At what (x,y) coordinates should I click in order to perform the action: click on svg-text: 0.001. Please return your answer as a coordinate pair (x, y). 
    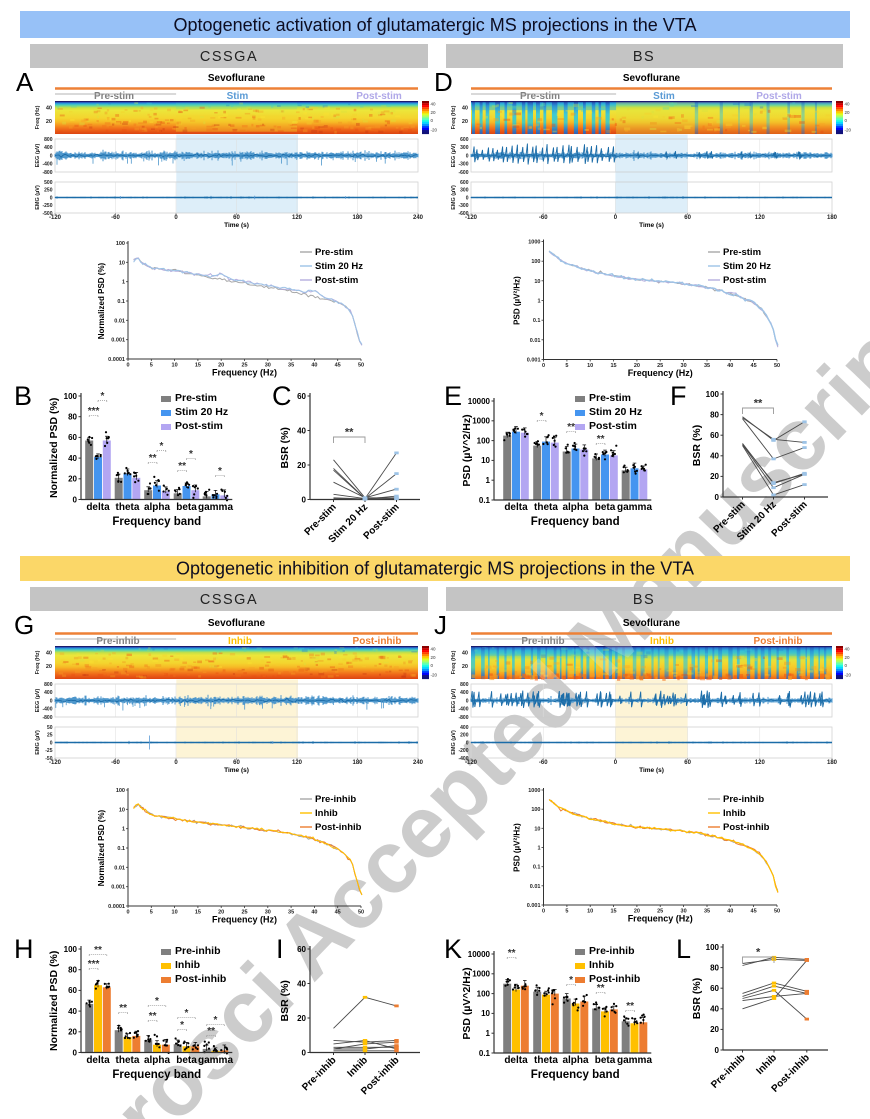
    Looking at the image, I should click on (118, 888).